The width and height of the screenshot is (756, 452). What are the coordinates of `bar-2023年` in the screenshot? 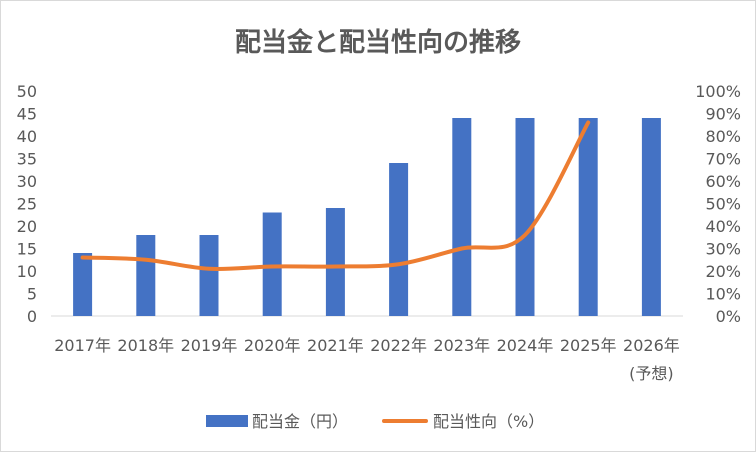 It's located at (462, 217).